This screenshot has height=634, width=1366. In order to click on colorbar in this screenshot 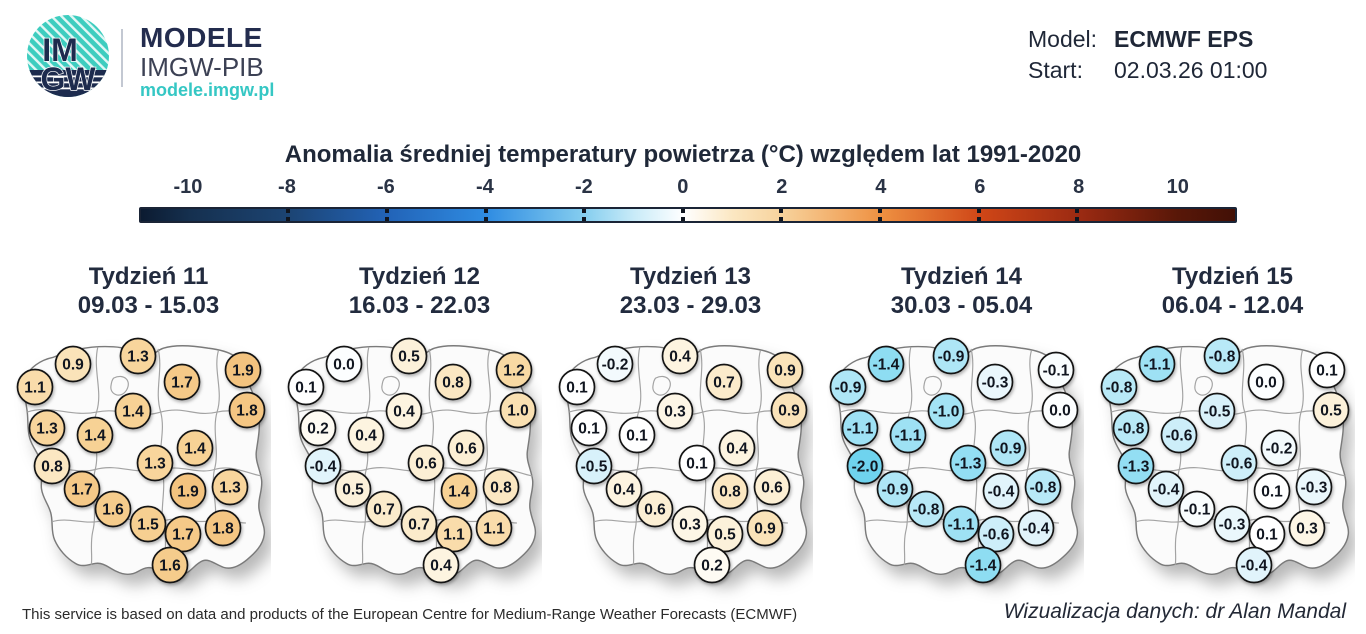, I will do `click(688, 215)`.